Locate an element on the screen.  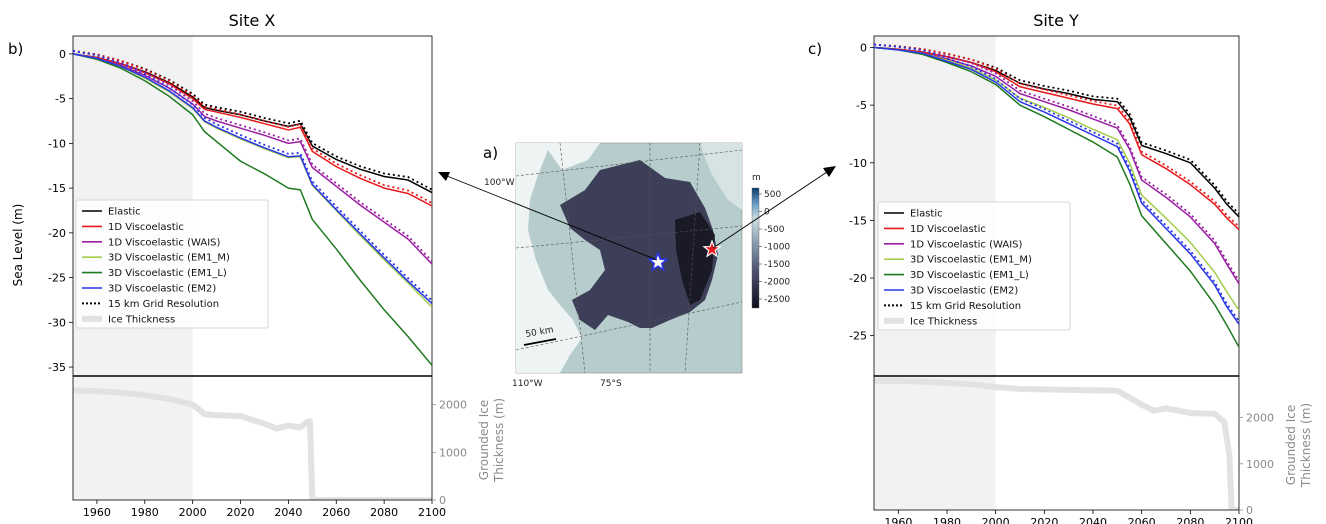
colorbar-unit: m is located at coordinates (756, 178).